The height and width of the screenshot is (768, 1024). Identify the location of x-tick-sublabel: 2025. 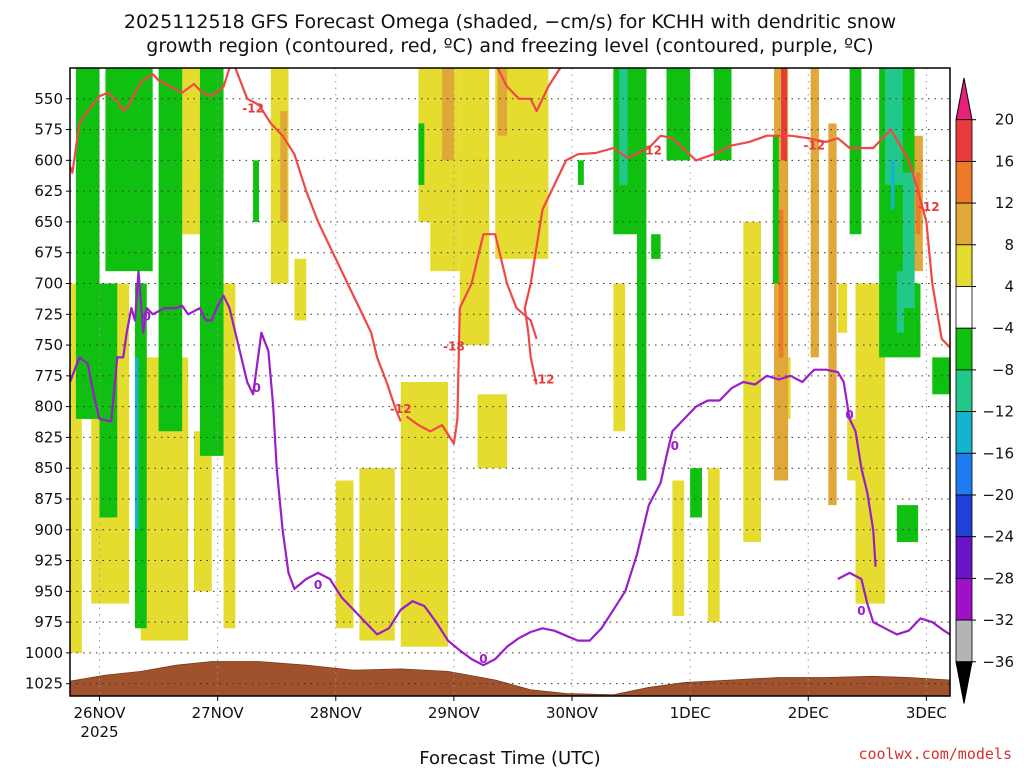
(99, 732).